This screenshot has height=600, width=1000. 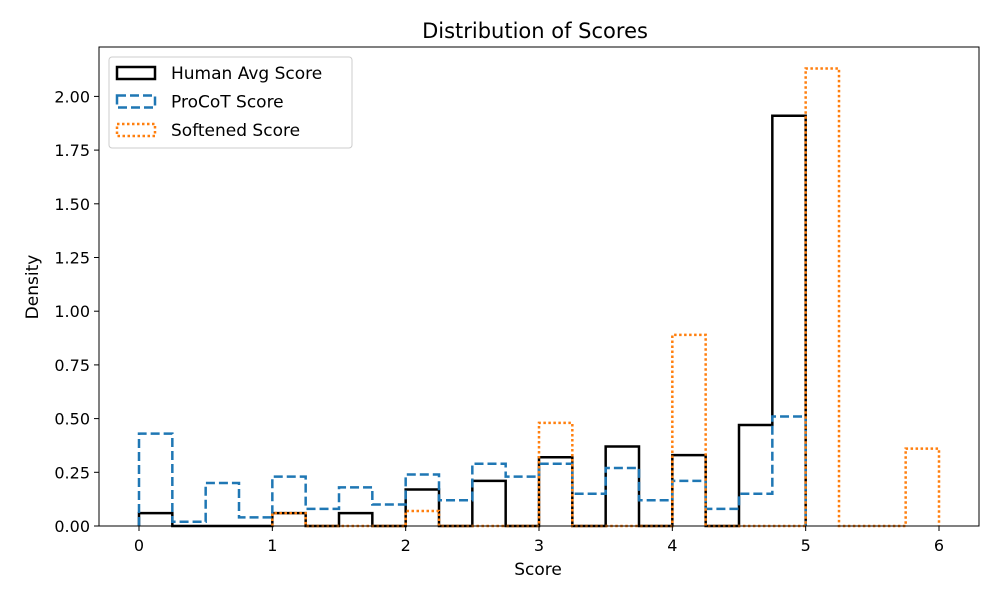 I want to click on x-axis-label: Score, so click(x=538, y=570).